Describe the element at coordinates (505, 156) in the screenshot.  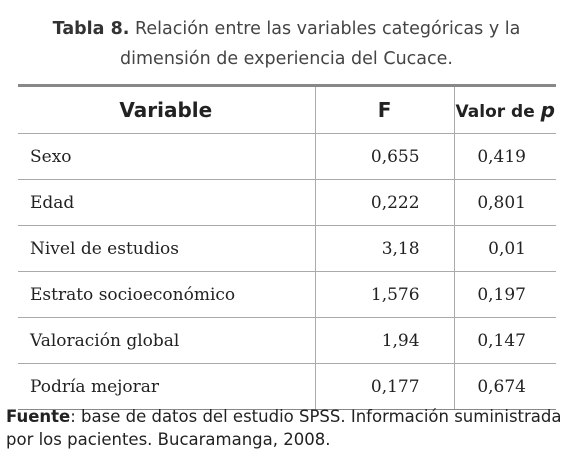
I see `table-cell: 0,419` at that location.